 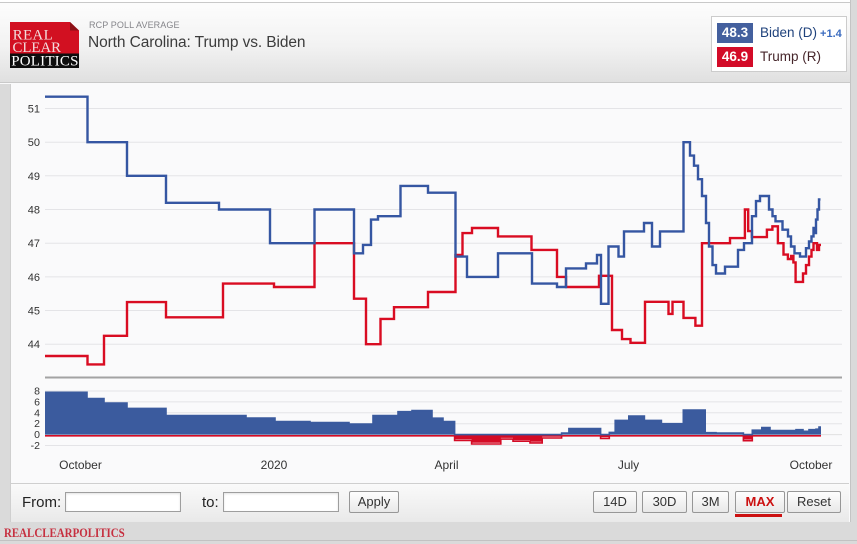 What do you see at coordinates (34, 312) in the screenshot?
I see `svg-text: 45` at bounding box center [34, 312].